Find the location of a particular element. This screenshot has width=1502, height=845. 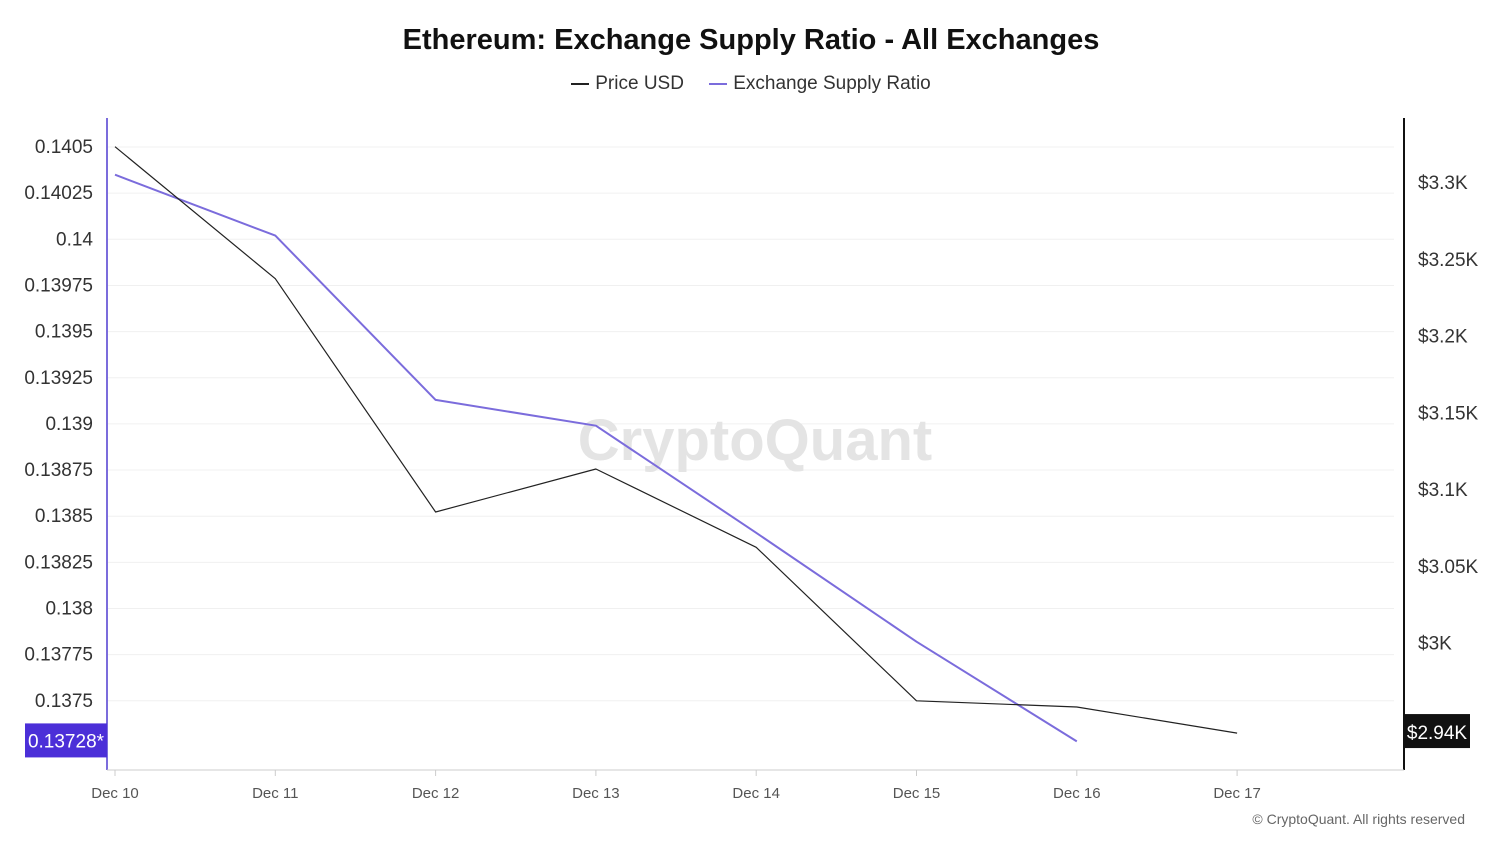

left-tick-label: 0.13975 is located at coordinates (58, 285).